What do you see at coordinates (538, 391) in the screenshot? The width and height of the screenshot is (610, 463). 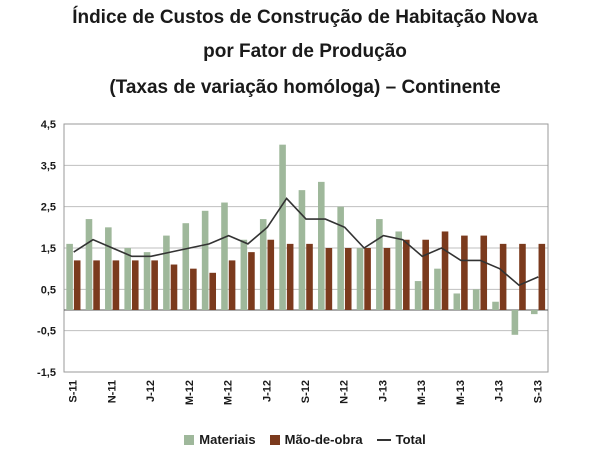 I see `x-tick-label: S-13` at bounding box center [538, 391].